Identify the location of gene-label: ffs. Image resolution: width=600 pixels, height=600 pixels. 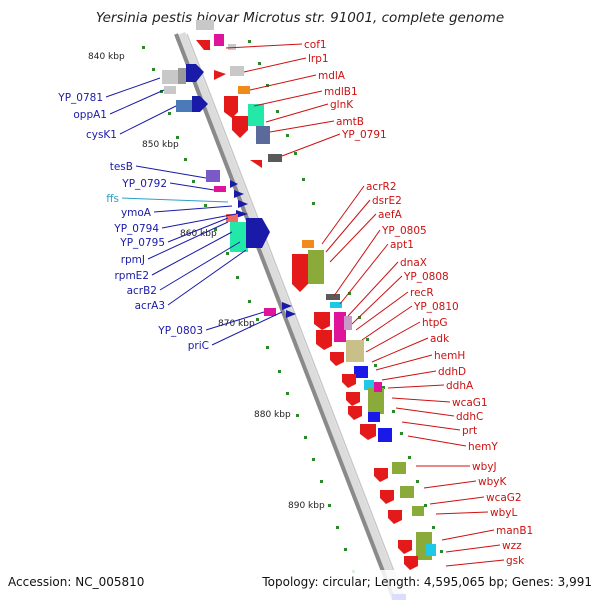
(112, 199).